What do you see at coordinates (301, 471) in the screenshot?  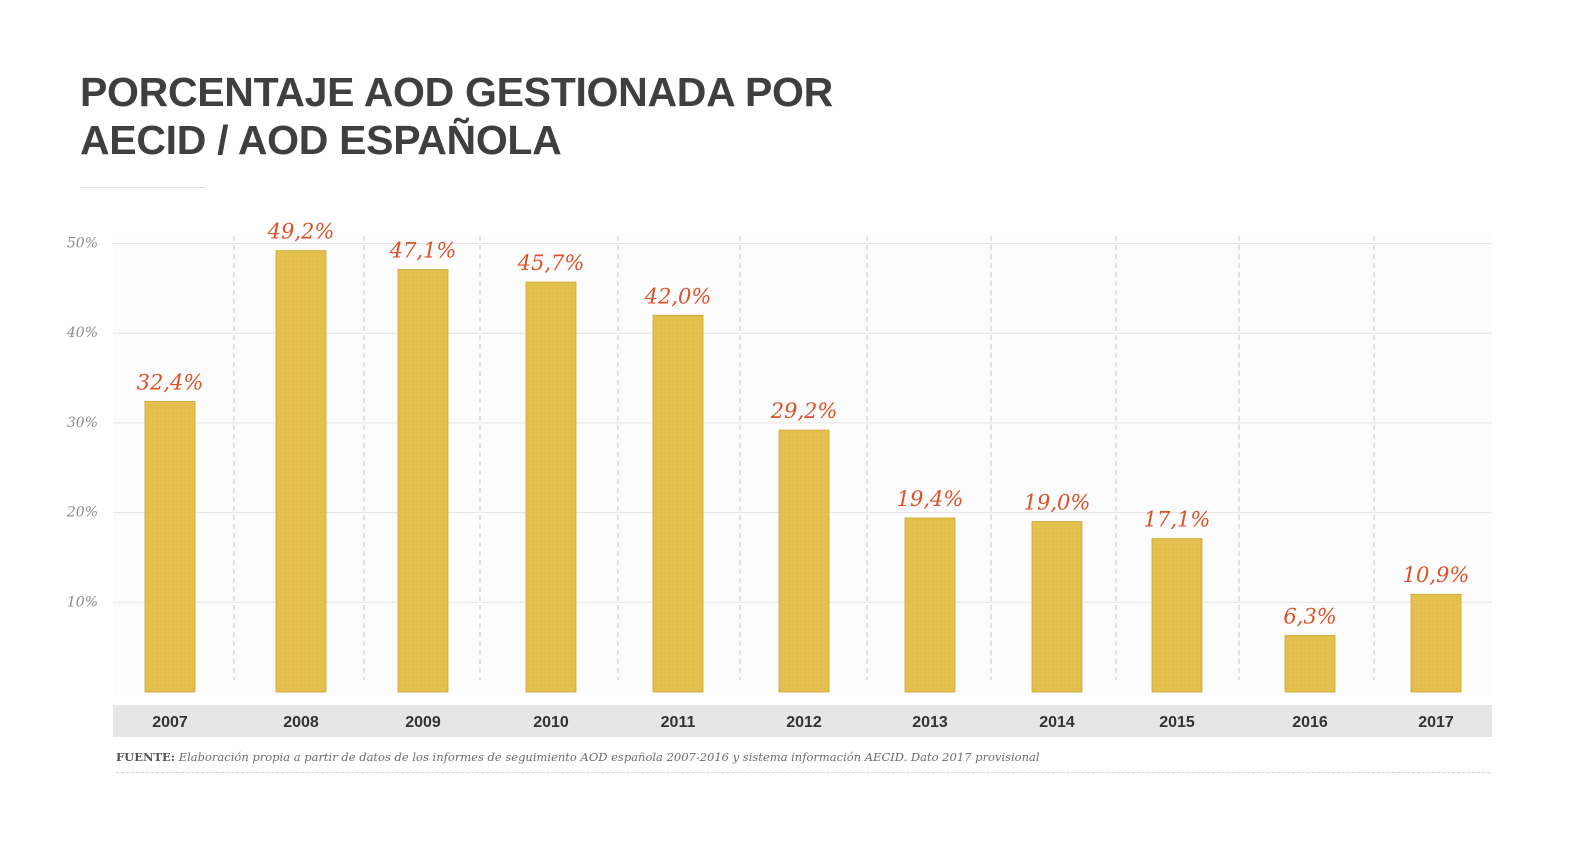 I see `bar-2008` at bounding box center [301, 471].